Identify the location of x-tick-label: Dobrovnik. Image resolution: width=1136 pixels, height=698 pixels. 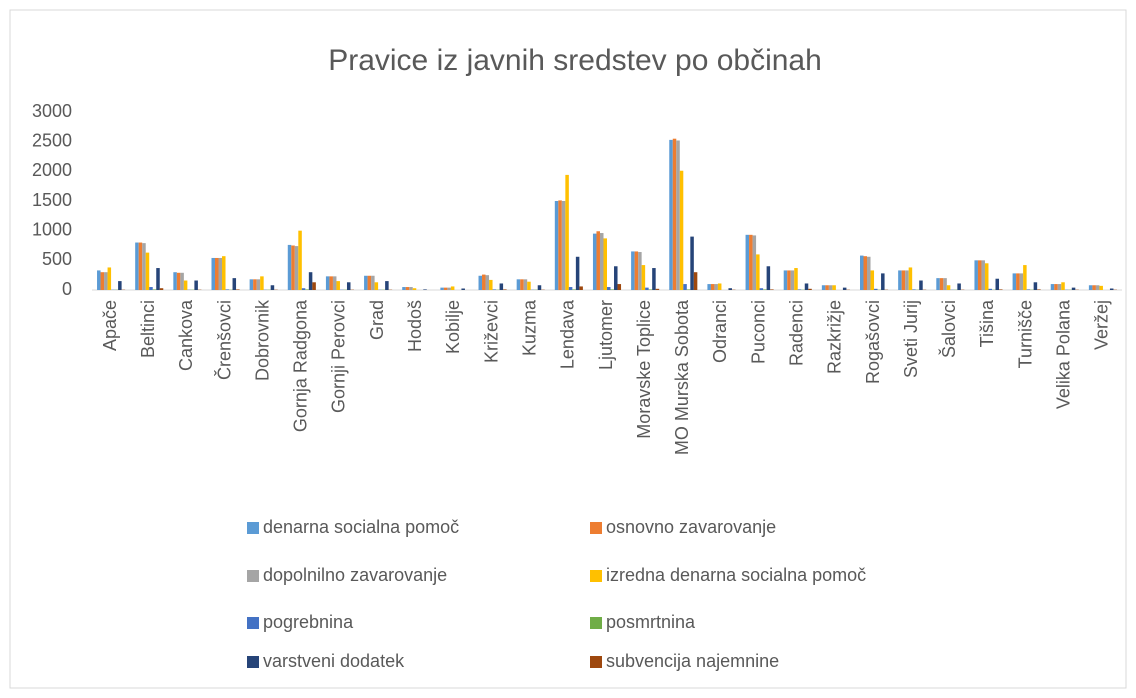
(262, 340).